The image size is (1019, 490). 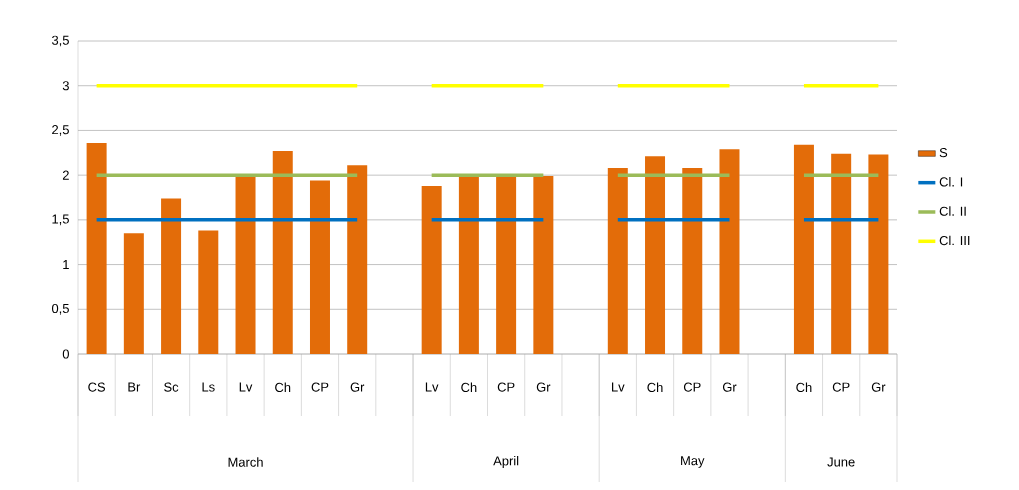 What do you see at coordinates (693, 462) in the screenshot?
I see `text: May` at bounding box center [693, 462].